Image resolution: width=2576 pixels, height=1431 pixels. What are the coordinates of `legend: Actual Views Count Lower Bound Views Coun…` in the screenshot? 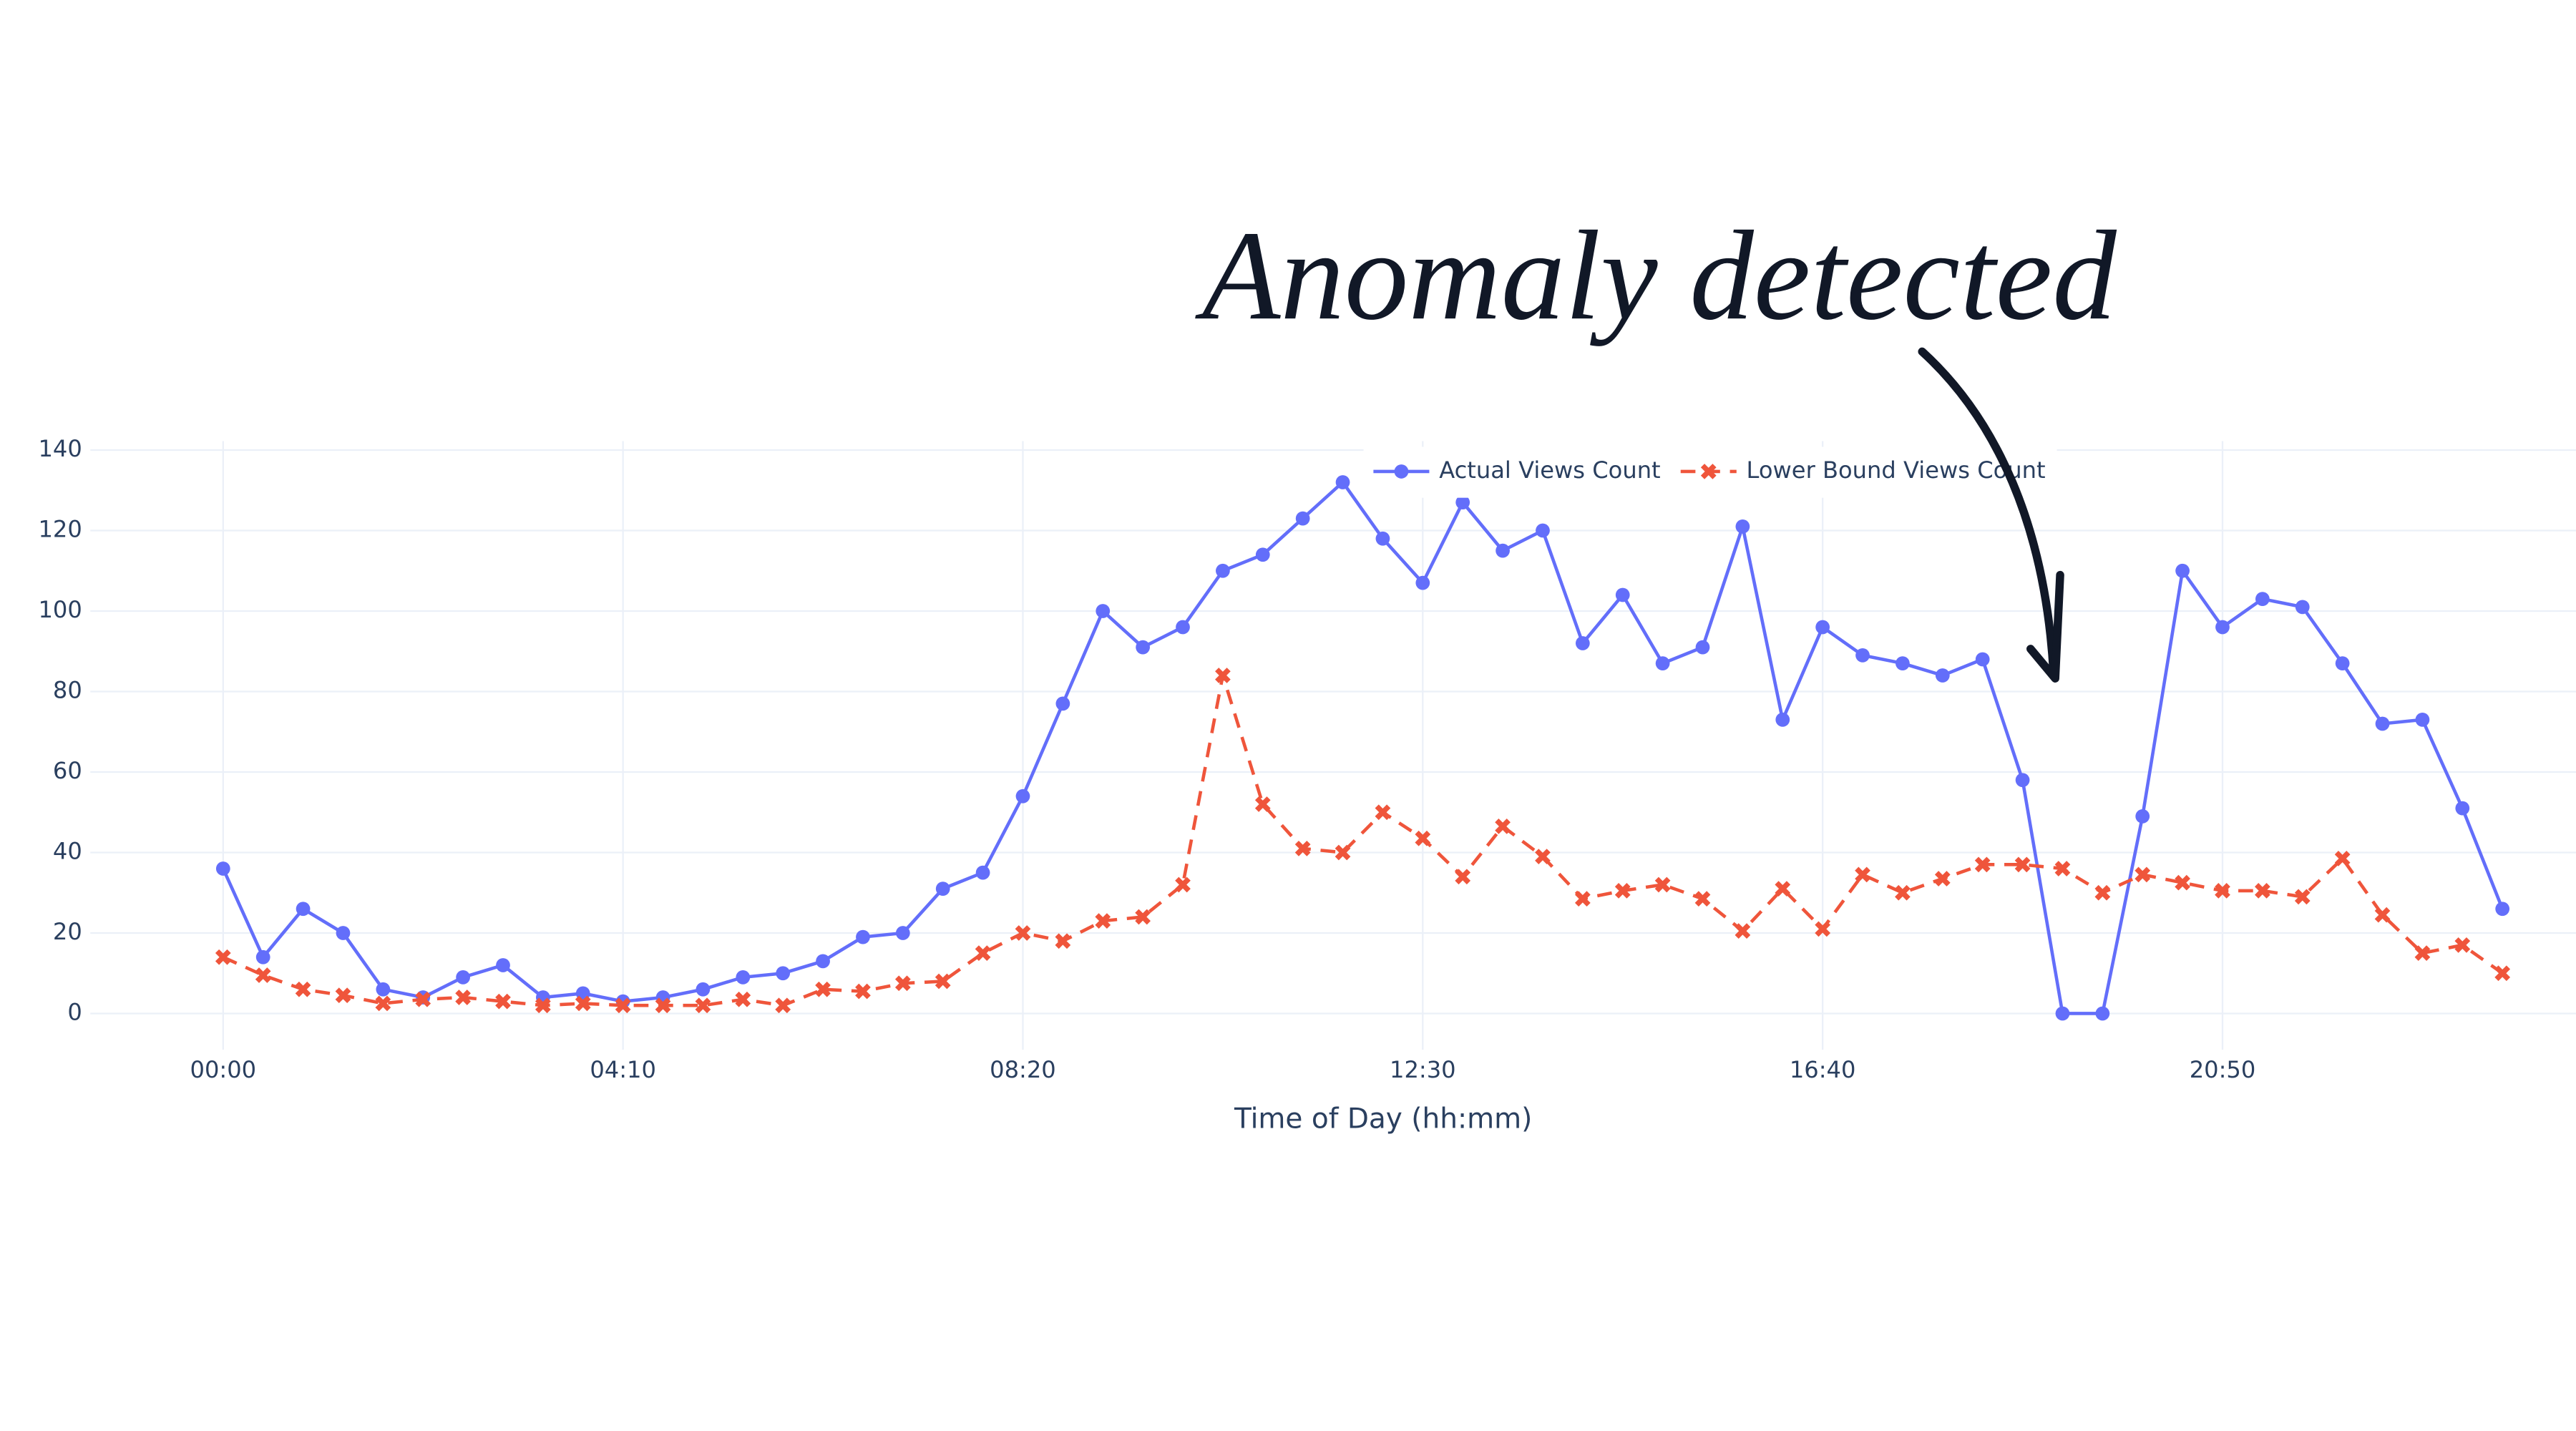 It's located at (1709, 470).